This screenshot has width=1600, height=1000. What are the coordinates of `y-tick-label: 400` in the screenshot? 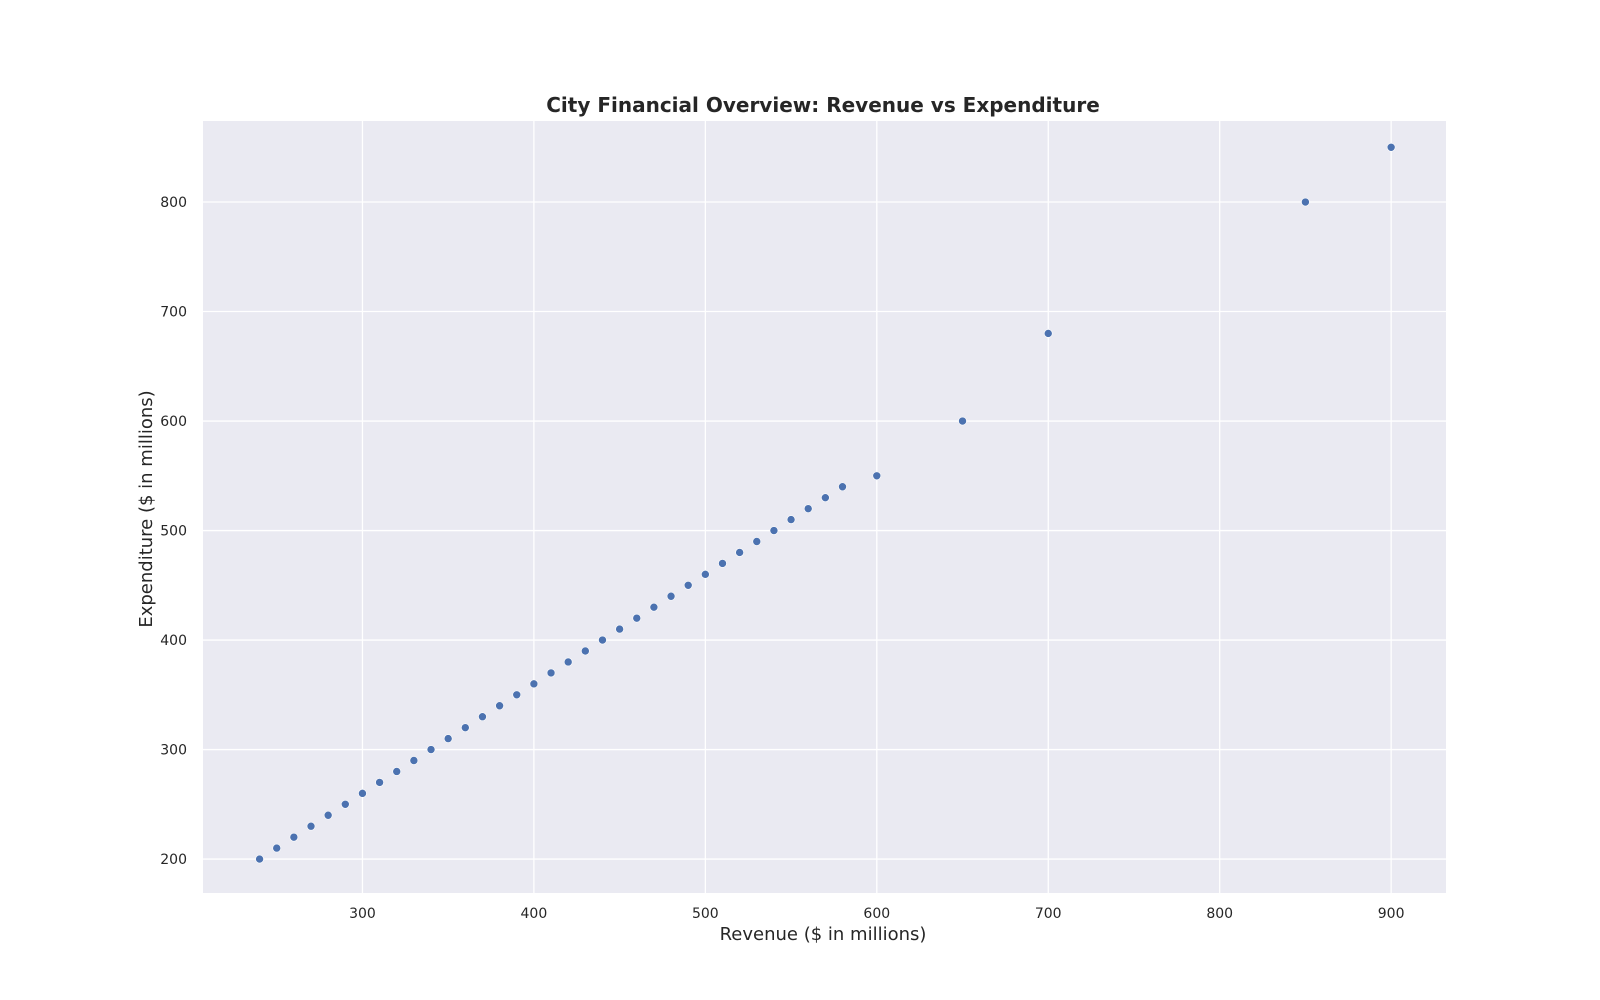 It's located at (173, 641).